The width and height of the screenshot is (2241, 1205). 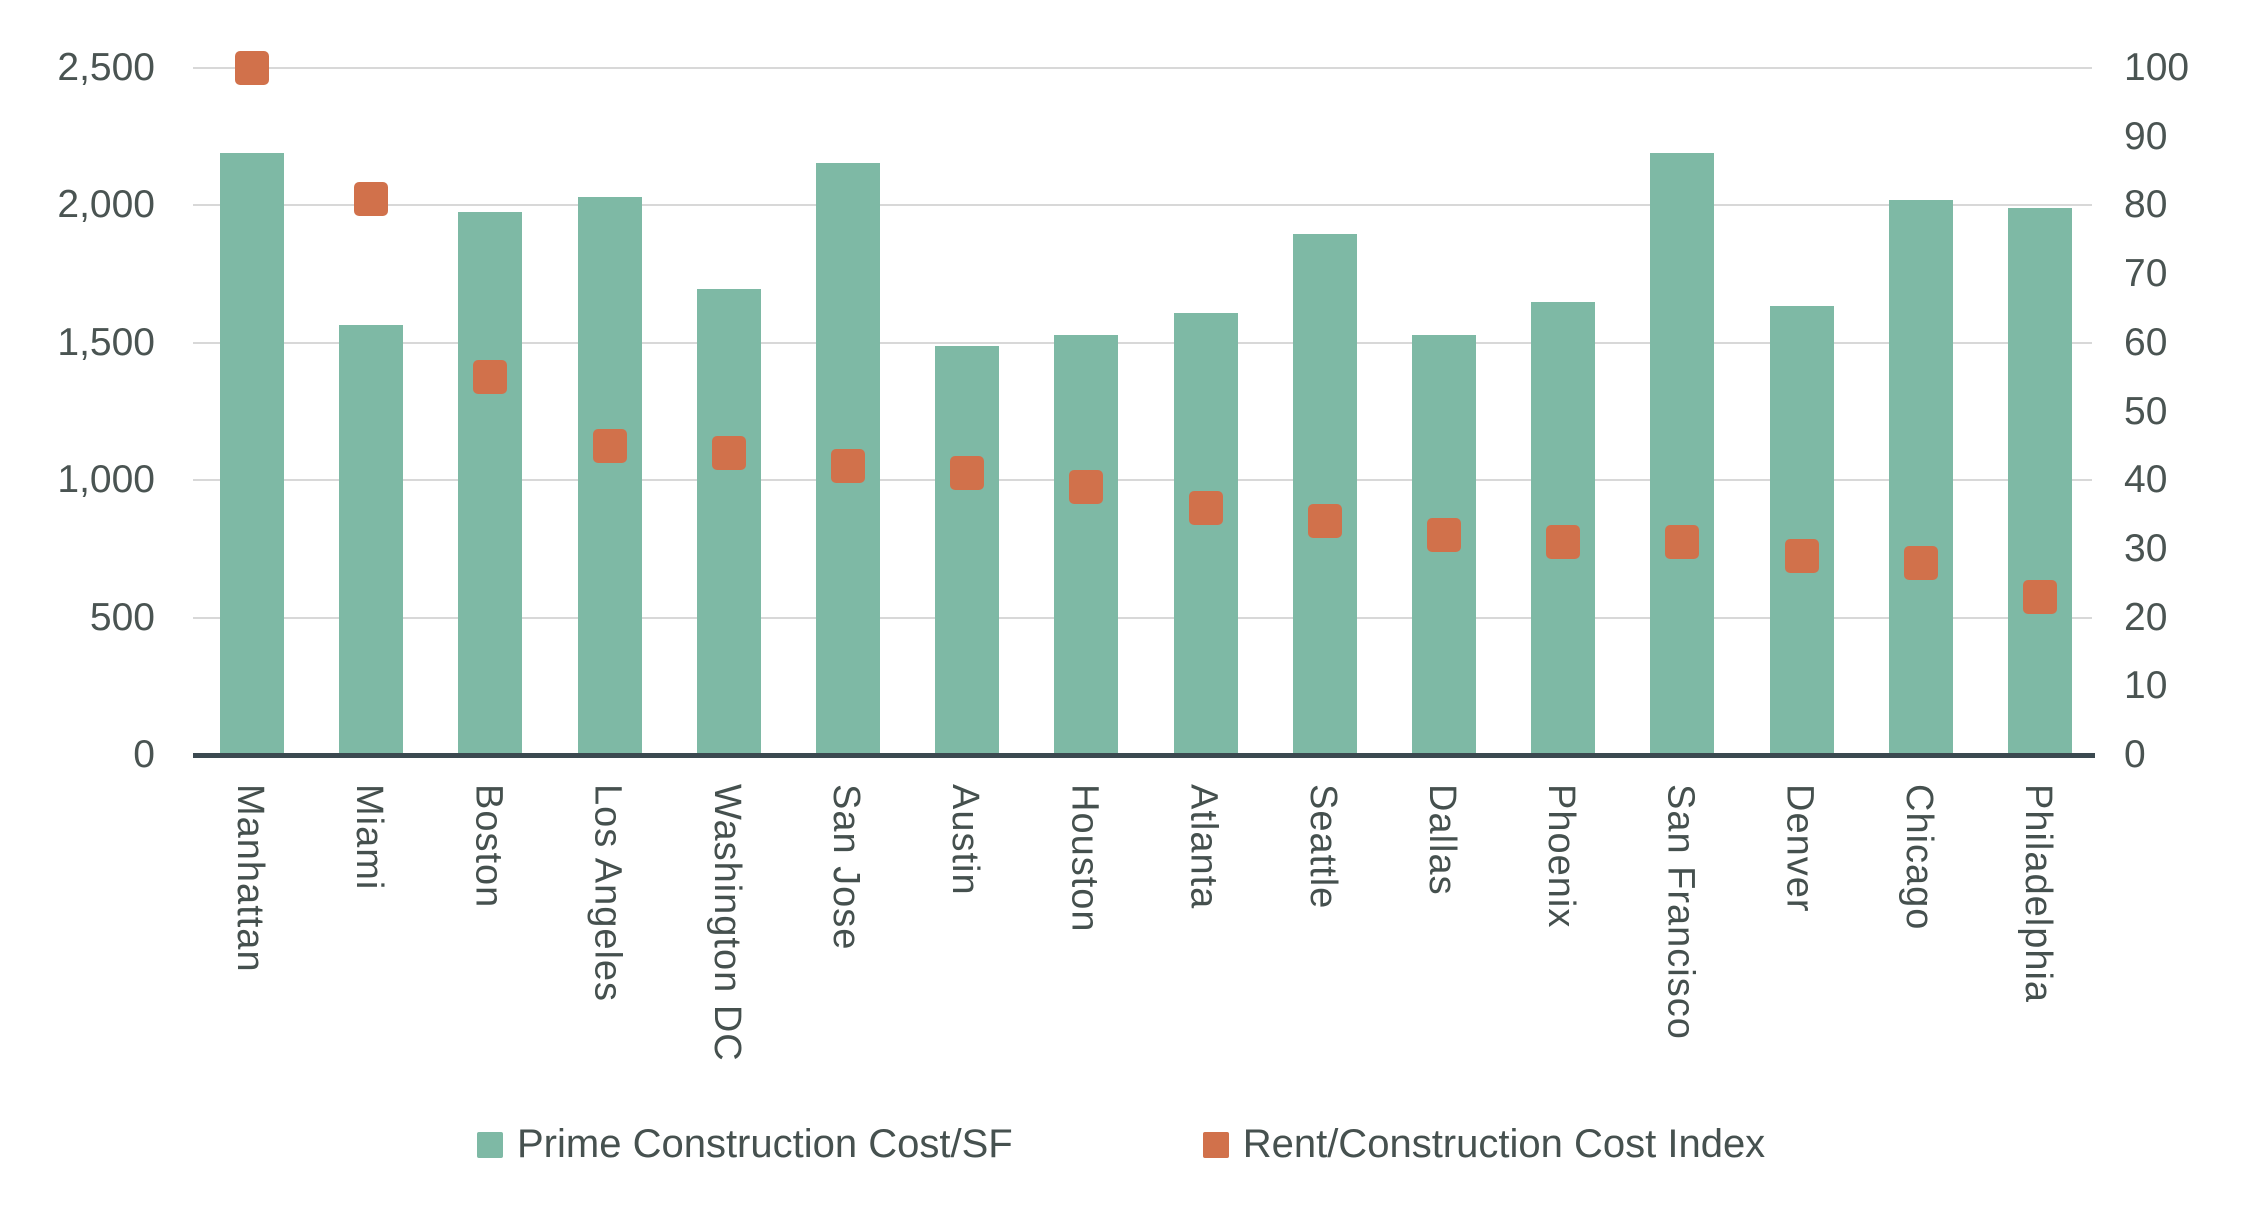 What do you see at coordinates (106, 205) in the screenshot?
I see `left-axis-tick-label: 2,000` at bounding box center [106, 205].